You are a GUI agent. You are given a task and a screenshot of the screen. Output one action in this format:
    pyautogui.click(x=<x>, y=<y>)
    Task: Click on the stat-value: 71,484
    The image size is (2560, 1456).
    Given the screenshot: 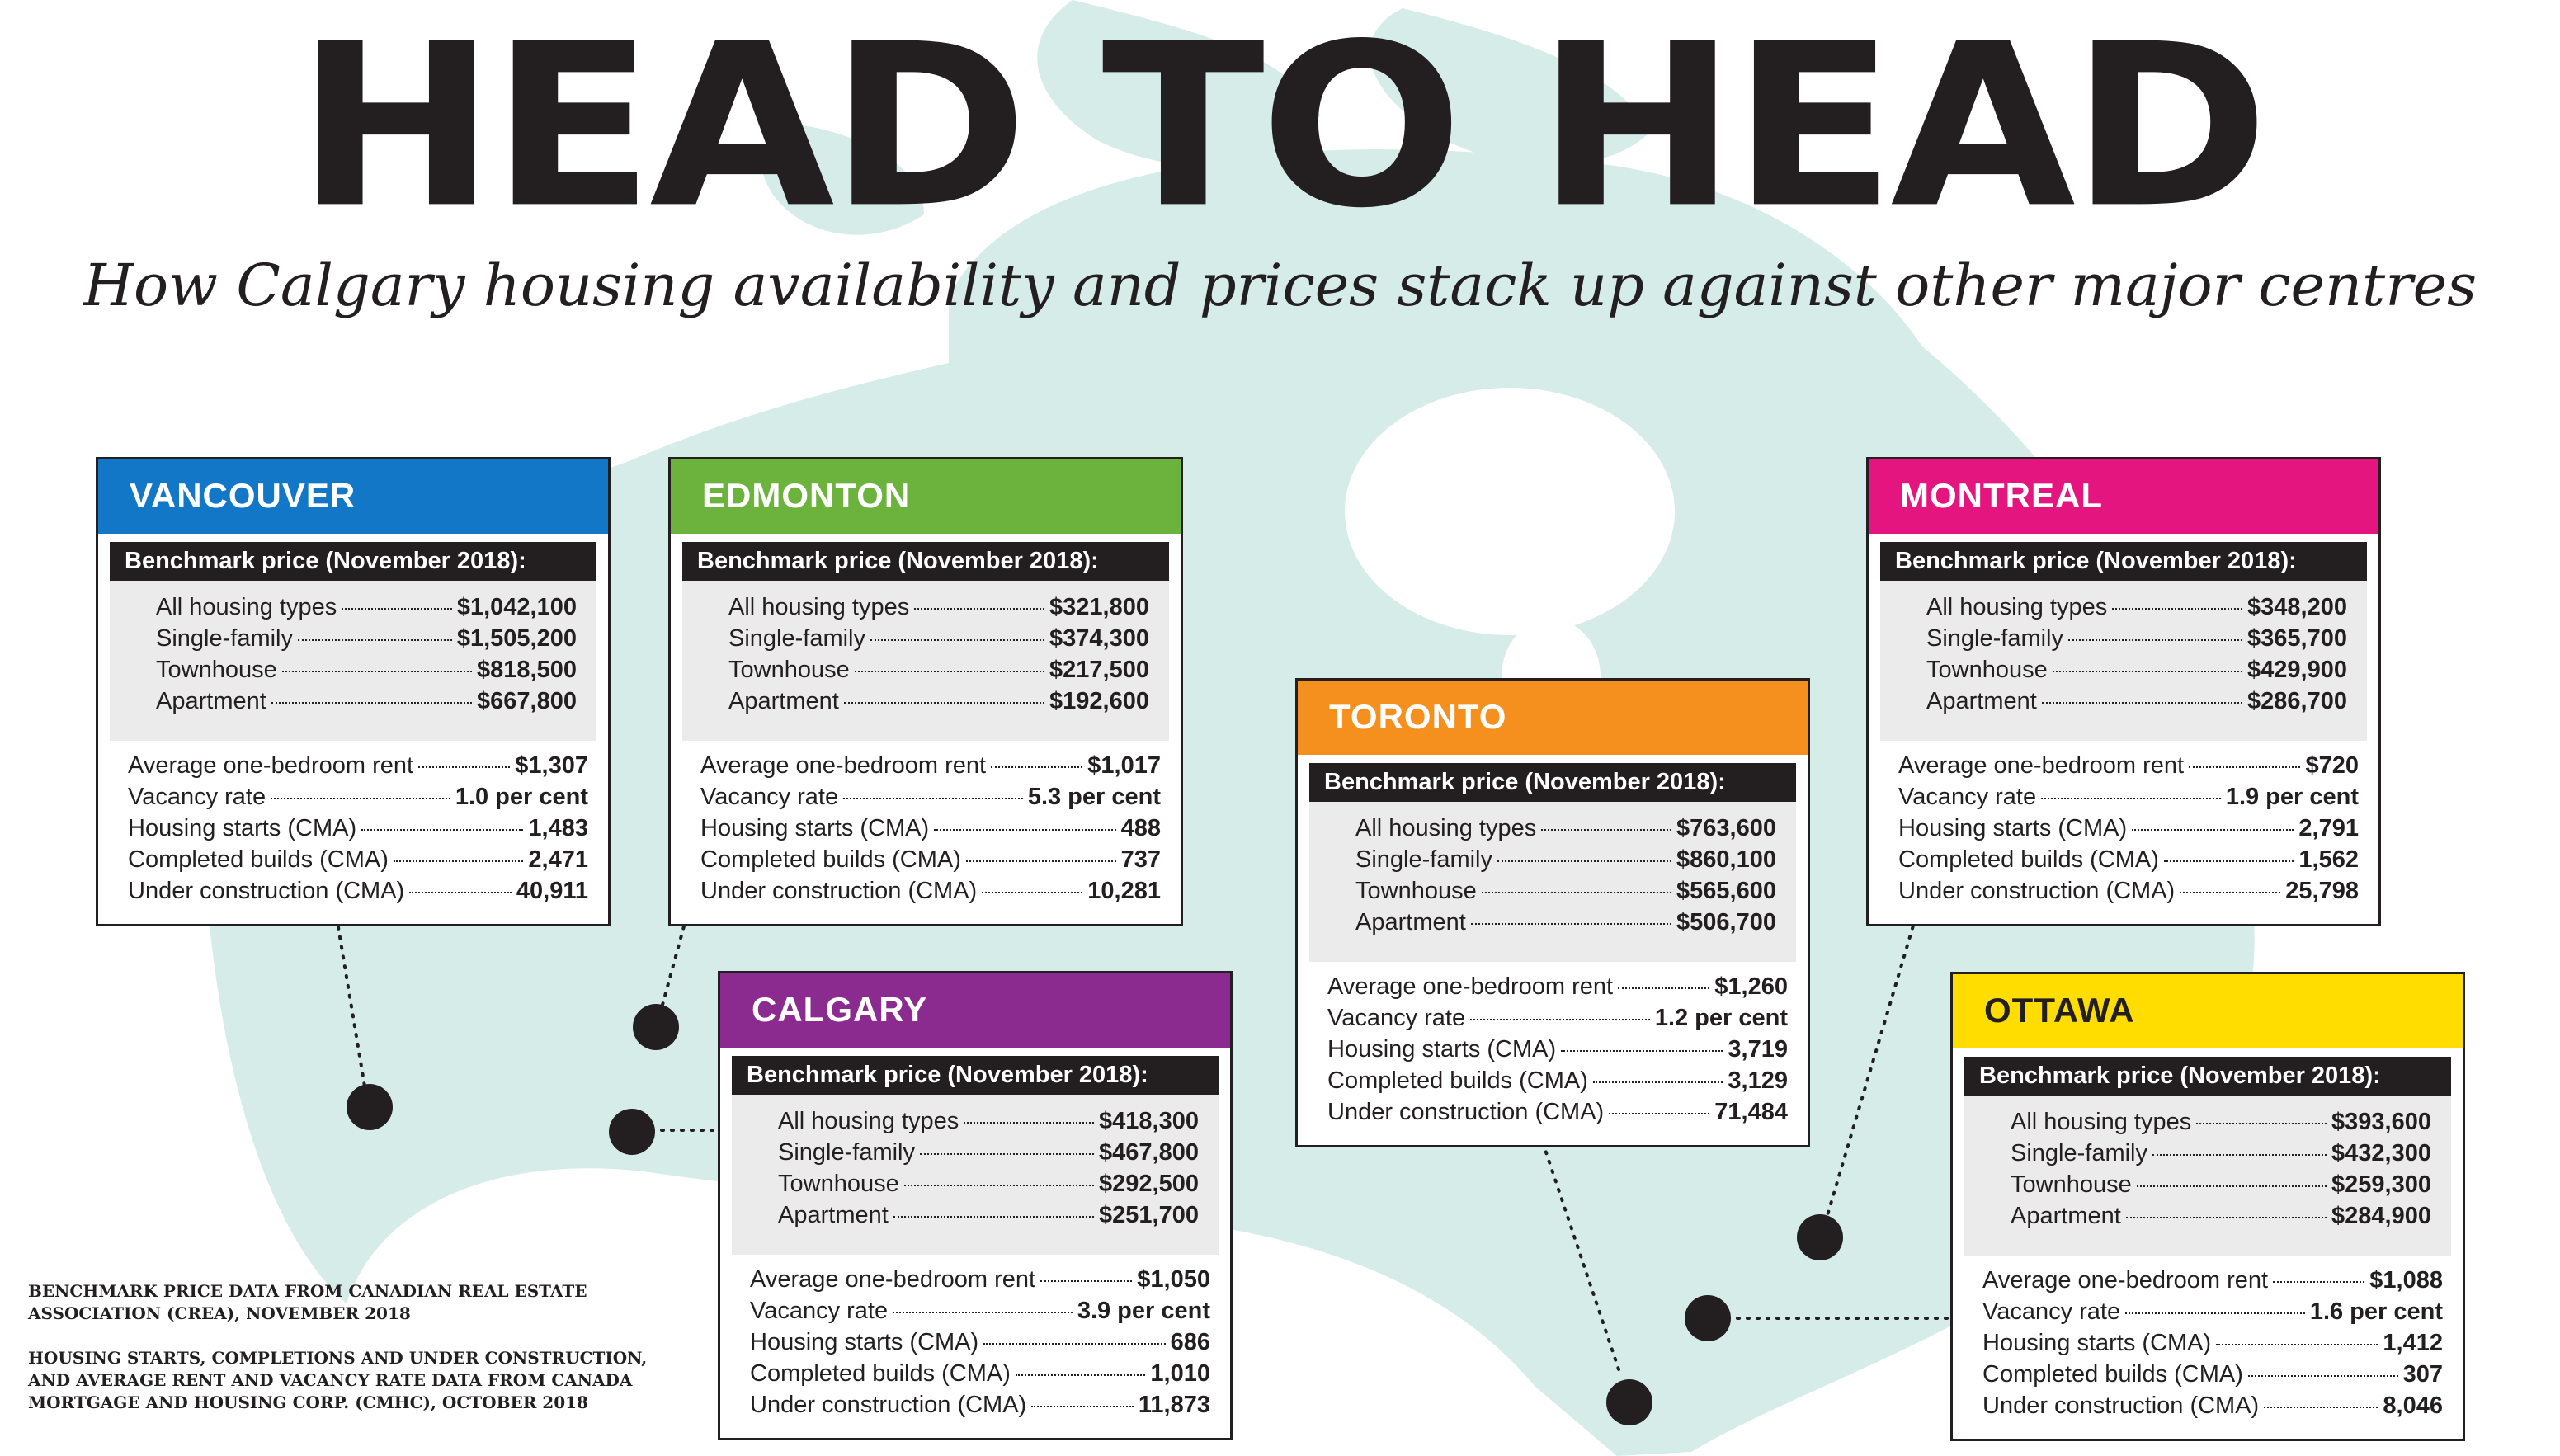 What is the action you would take?
    pyautogui.click(x=1751, y=1112)
    